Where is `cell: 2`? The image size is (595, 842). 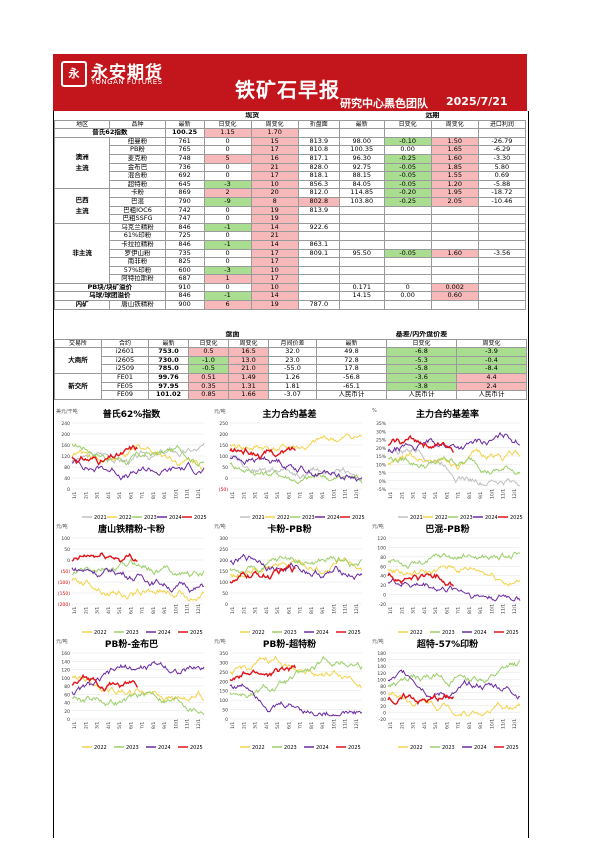 cell: 2 is located at coordinates (227, 193).